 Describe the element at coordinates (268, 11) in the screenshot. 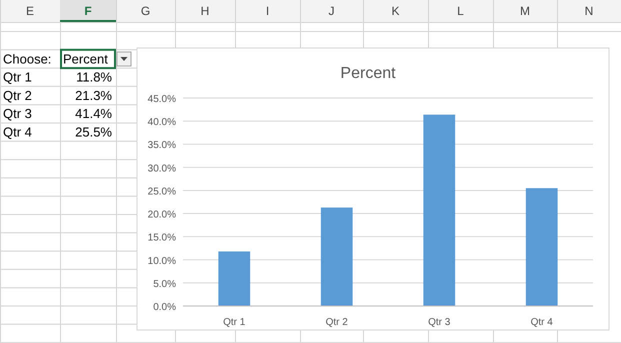

I see `text: I` at that location.